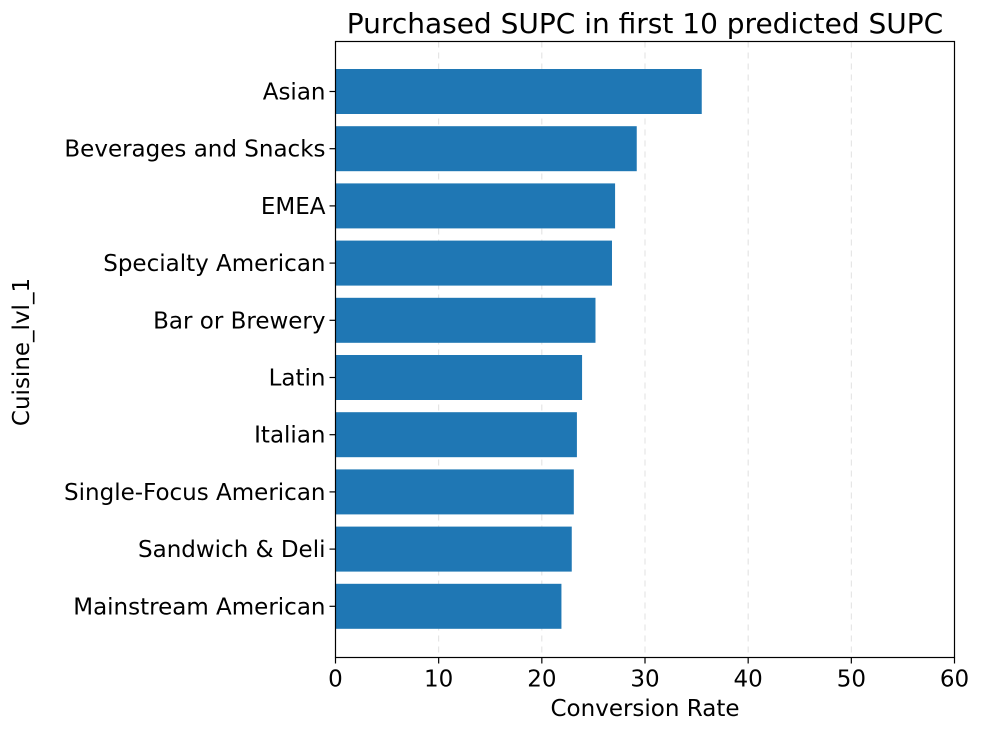 The width and height of the screenshot is (981, 730). I want to click on x-tick-label: 60, so click(954, 680).